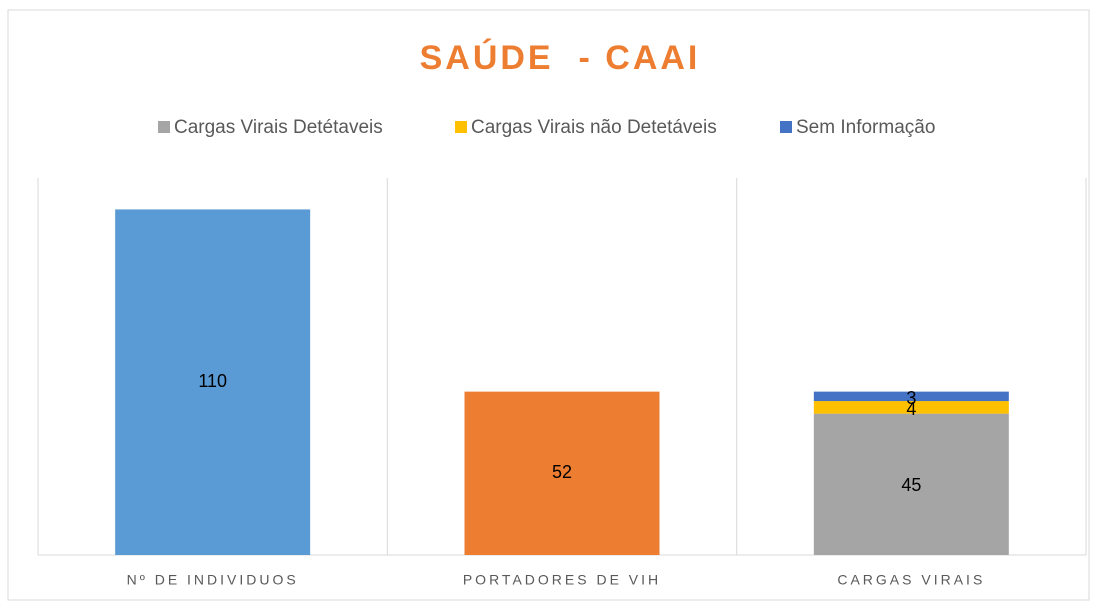  I want to click on chart-title: SAÚDE - CAAI, so click(560, 58).